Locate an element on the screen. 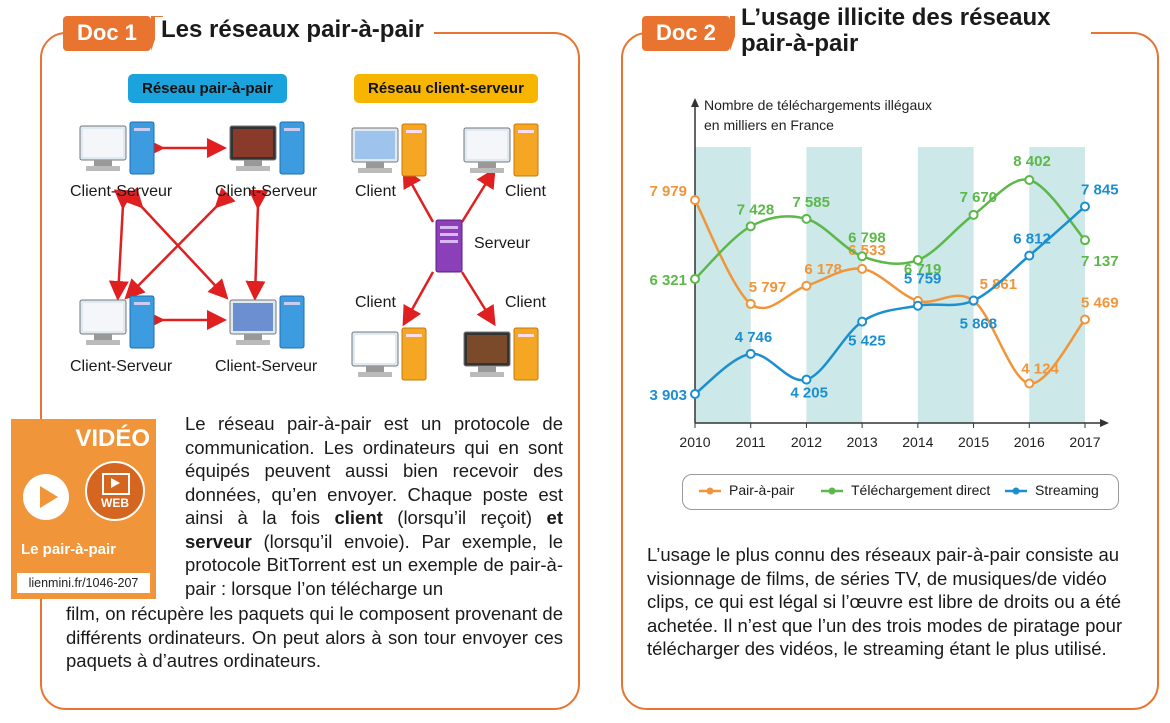 This screenshot has height=723, width=1170. y-axis-label: Nombre de téléchargements illégaux is located at coordinates (818, 105).